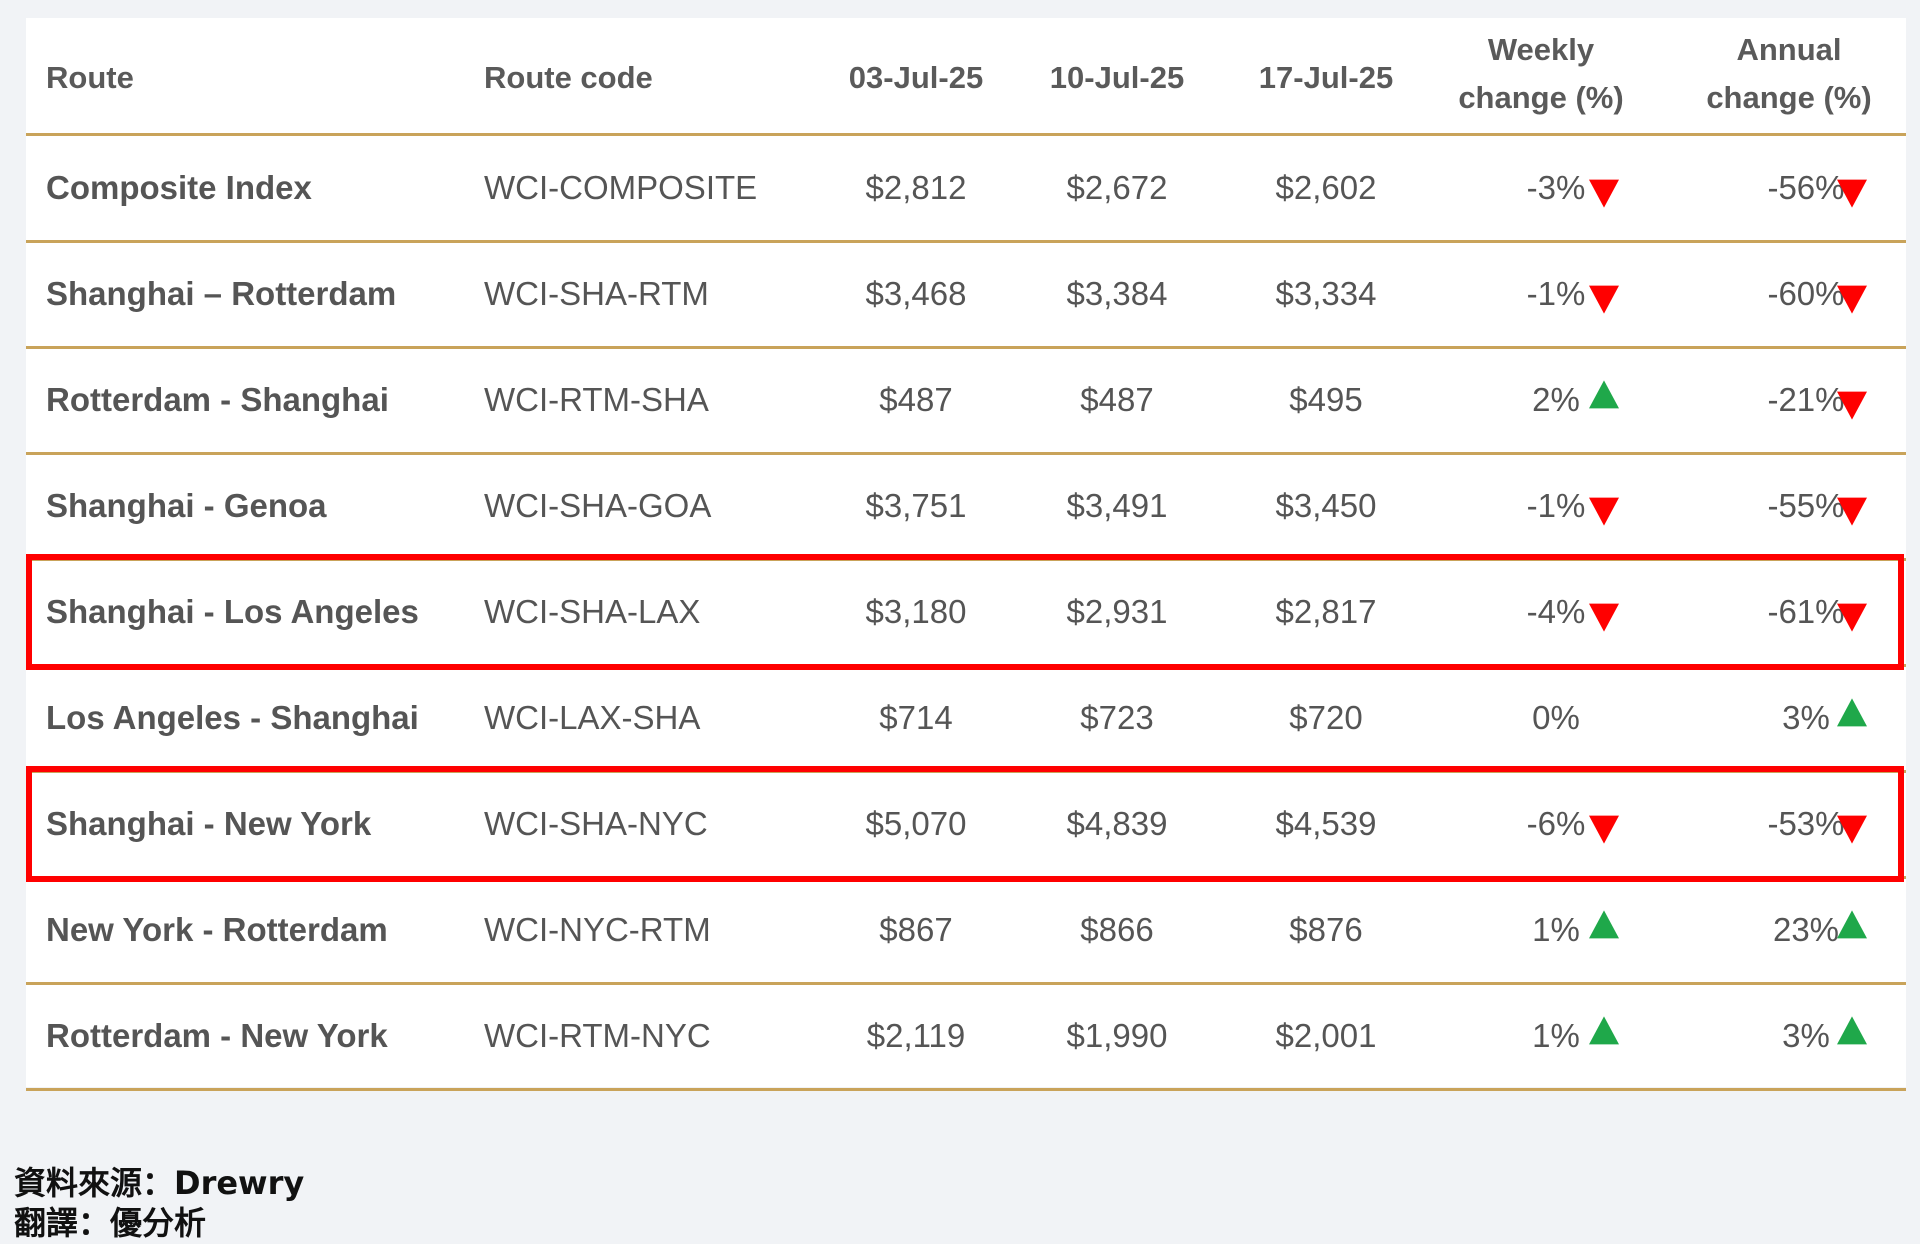 This screenshot has width=1920, height=1244. I want to click on route-name: Shanghai - New York, so click(209, 823).